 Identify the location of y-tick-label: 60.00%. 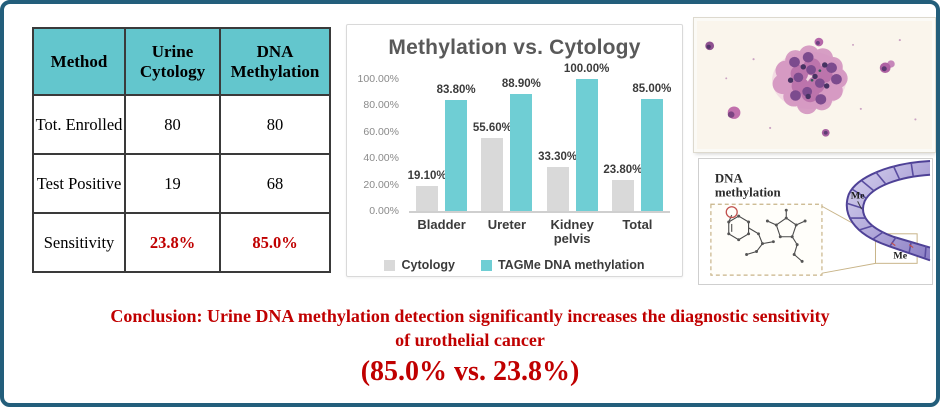
(381, 131).